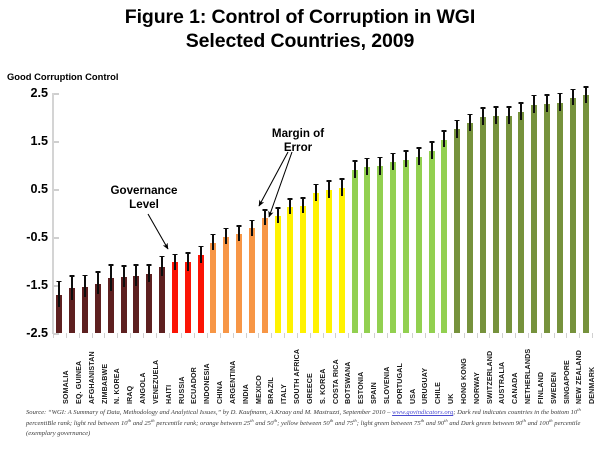 The height and width of the screenshot is (449, 600). I want to click on x-tick-label: GREECE, so click(309, 388).